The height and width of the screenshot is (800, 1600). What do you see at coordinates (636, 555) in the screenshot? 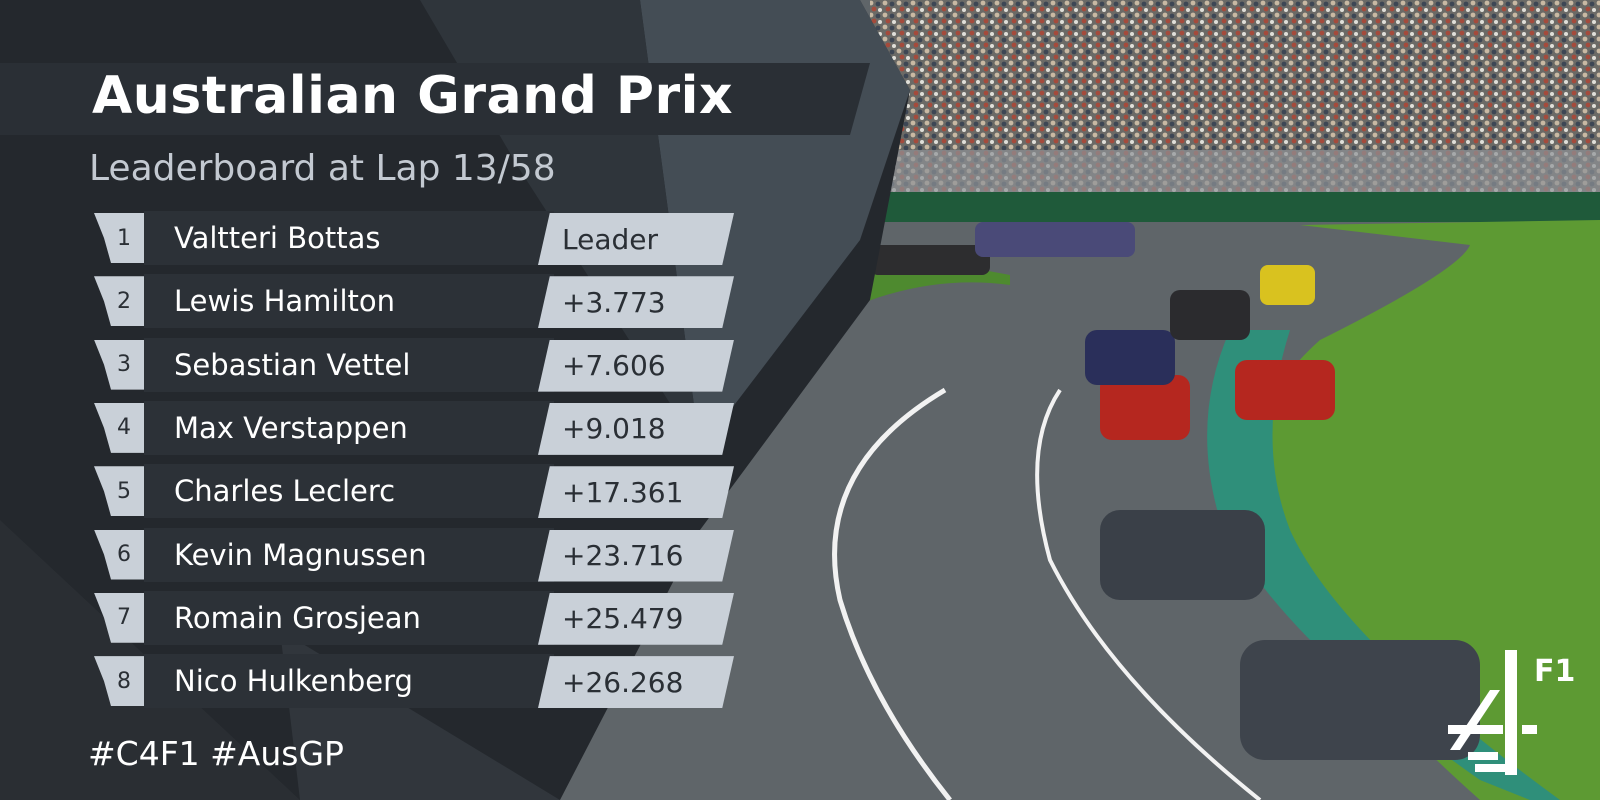
I see `gap: +23.716` at bounding box center [636, 555].